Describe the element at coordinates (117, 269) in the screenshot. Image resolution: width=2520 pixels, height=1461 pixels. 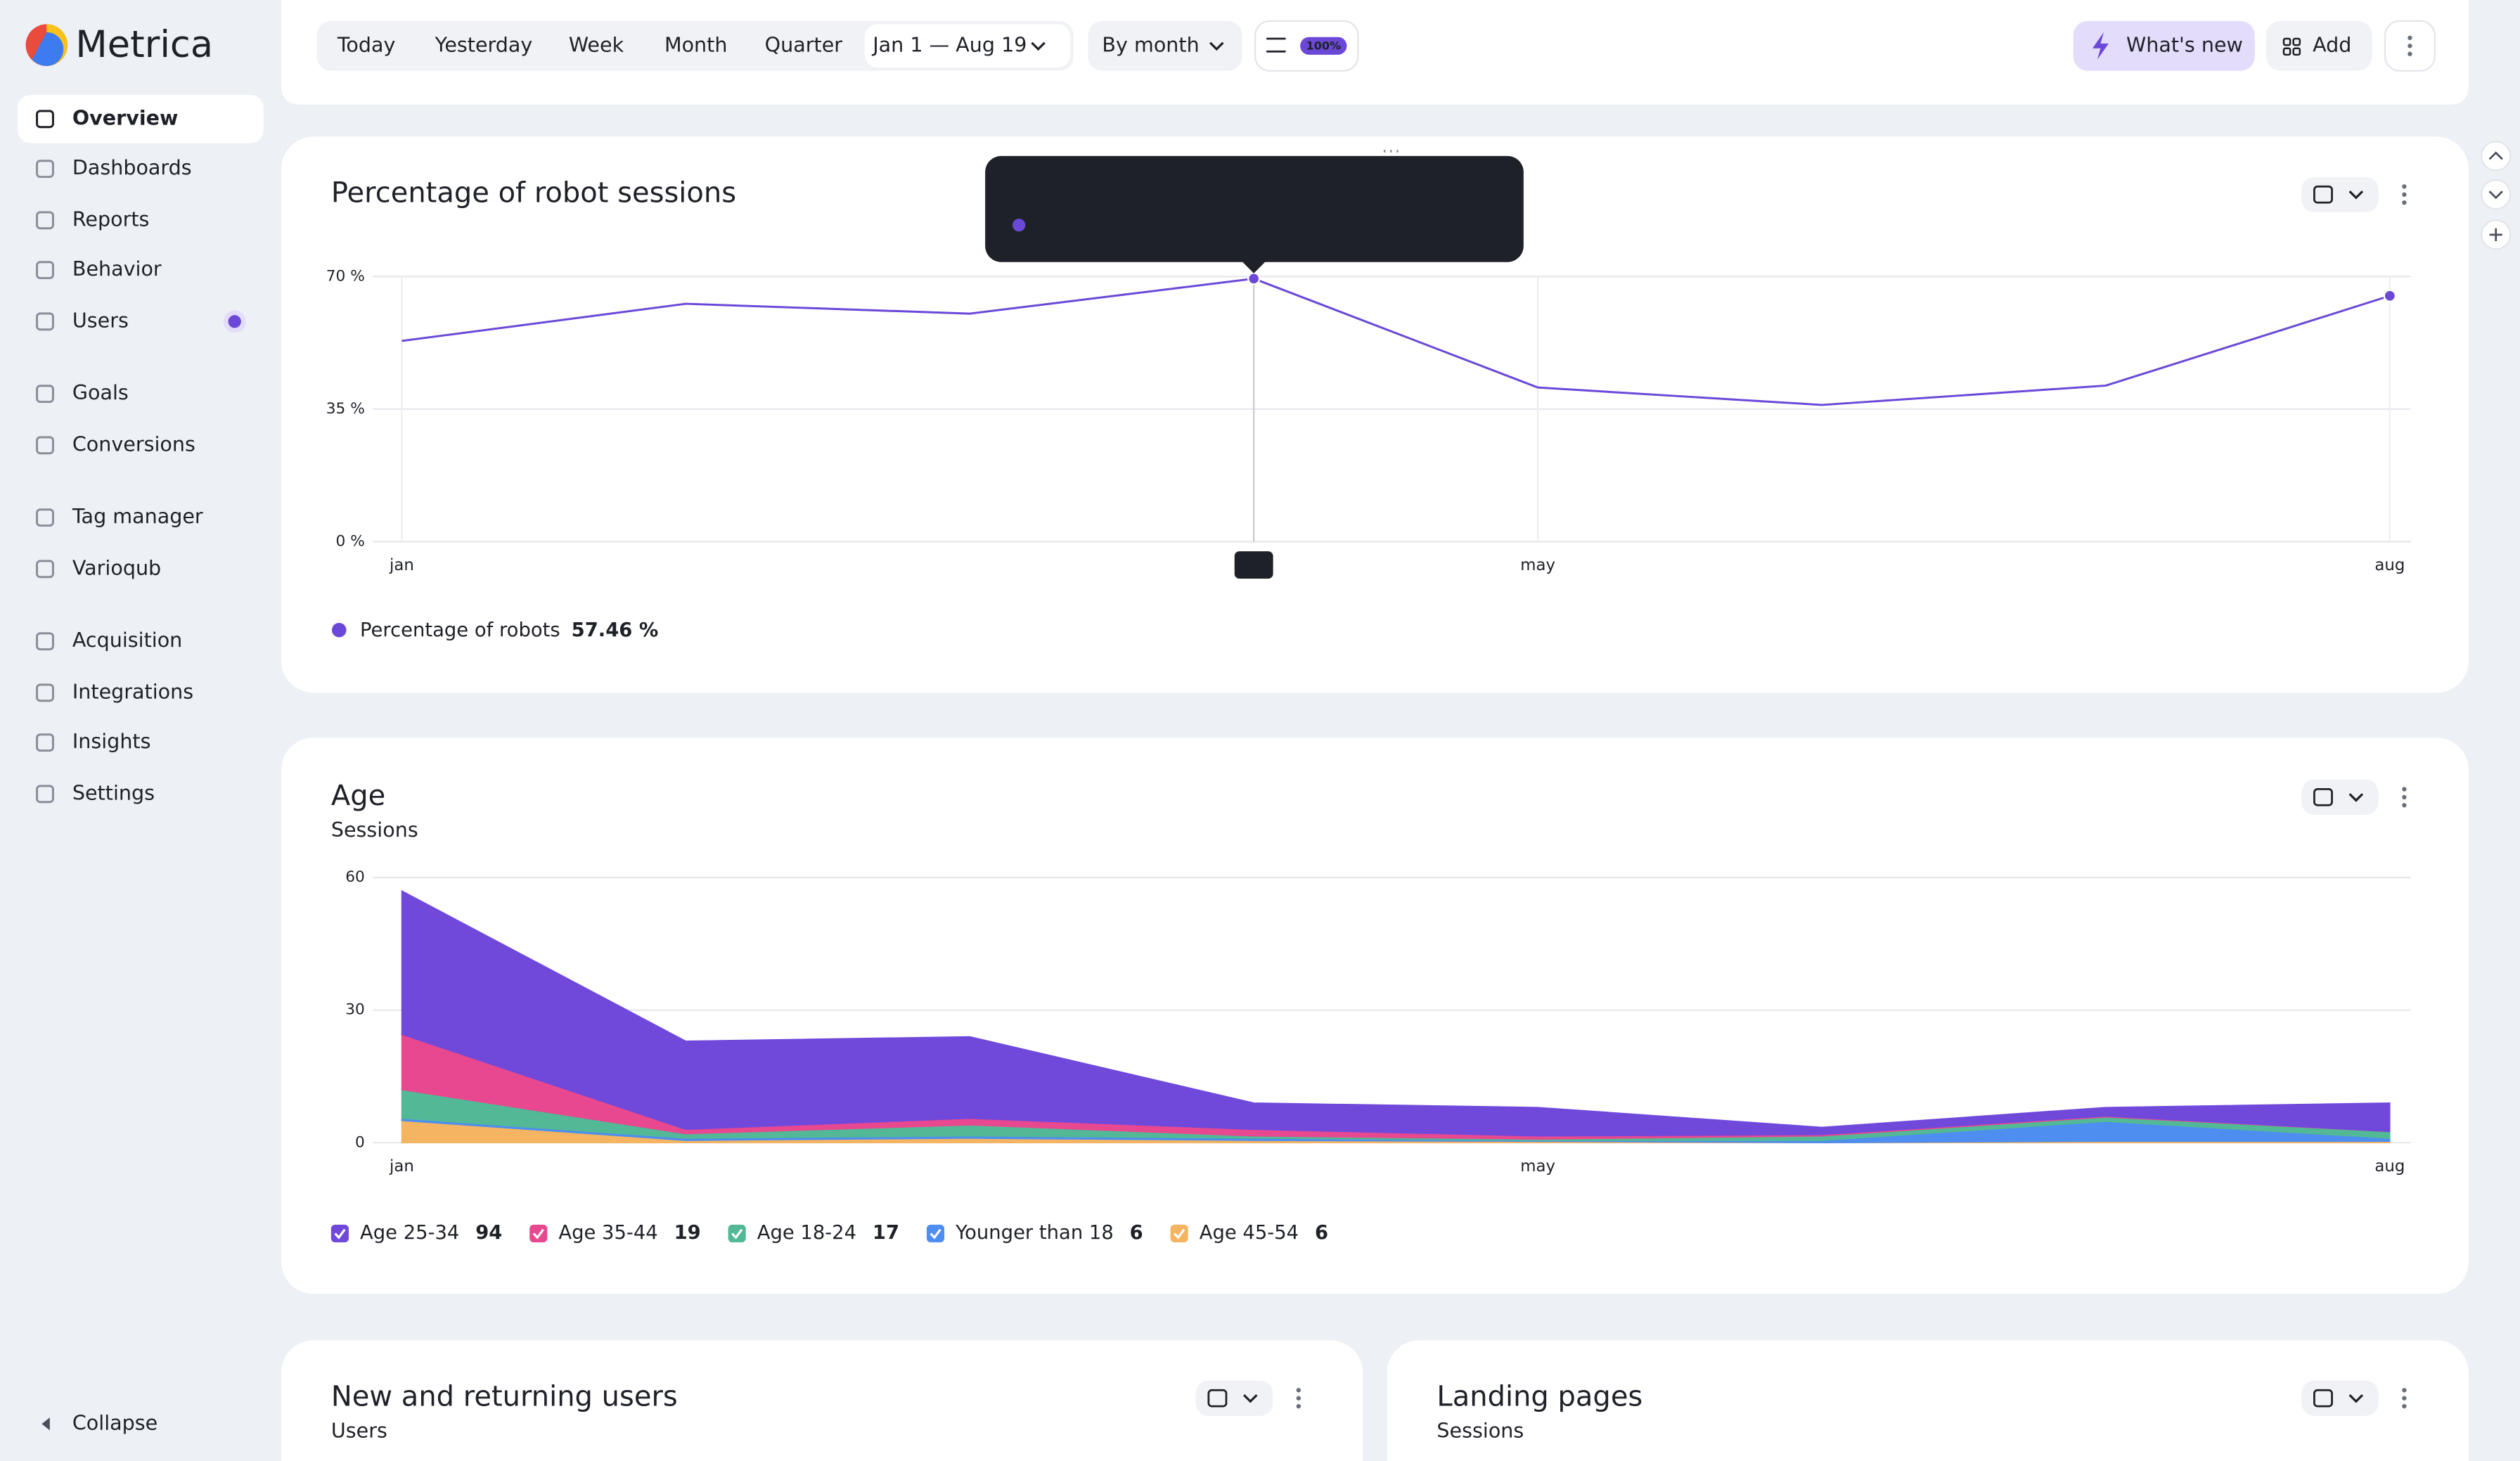
I see `nav-item: Behavior` at that location.